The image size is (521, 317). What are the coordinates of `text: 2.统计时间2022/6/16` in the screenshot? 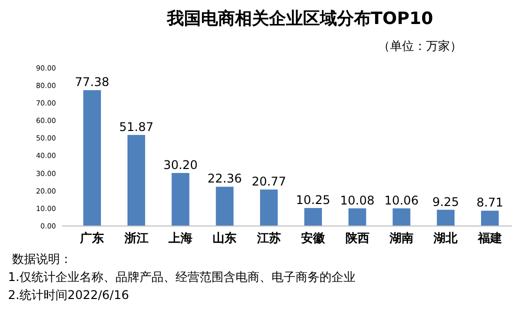 It's located at (68, 295).